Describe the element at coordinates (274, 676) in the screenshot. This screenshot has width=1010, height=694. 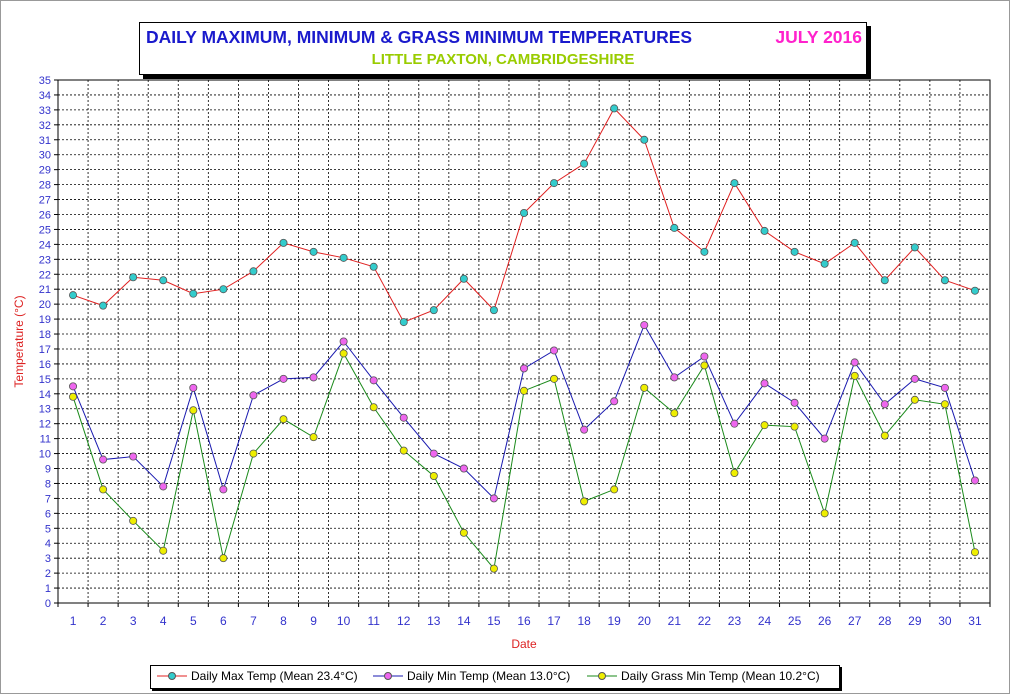
I see `legend-label-max: Daily Max Temp (Mean 23.4°C)` at that location.